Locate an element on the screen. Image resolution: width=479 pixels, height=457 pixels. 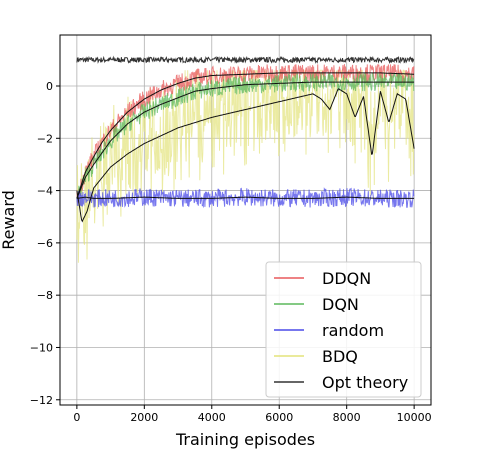
legend-label-bdq: BDQ is located at coordinates (340, 356).